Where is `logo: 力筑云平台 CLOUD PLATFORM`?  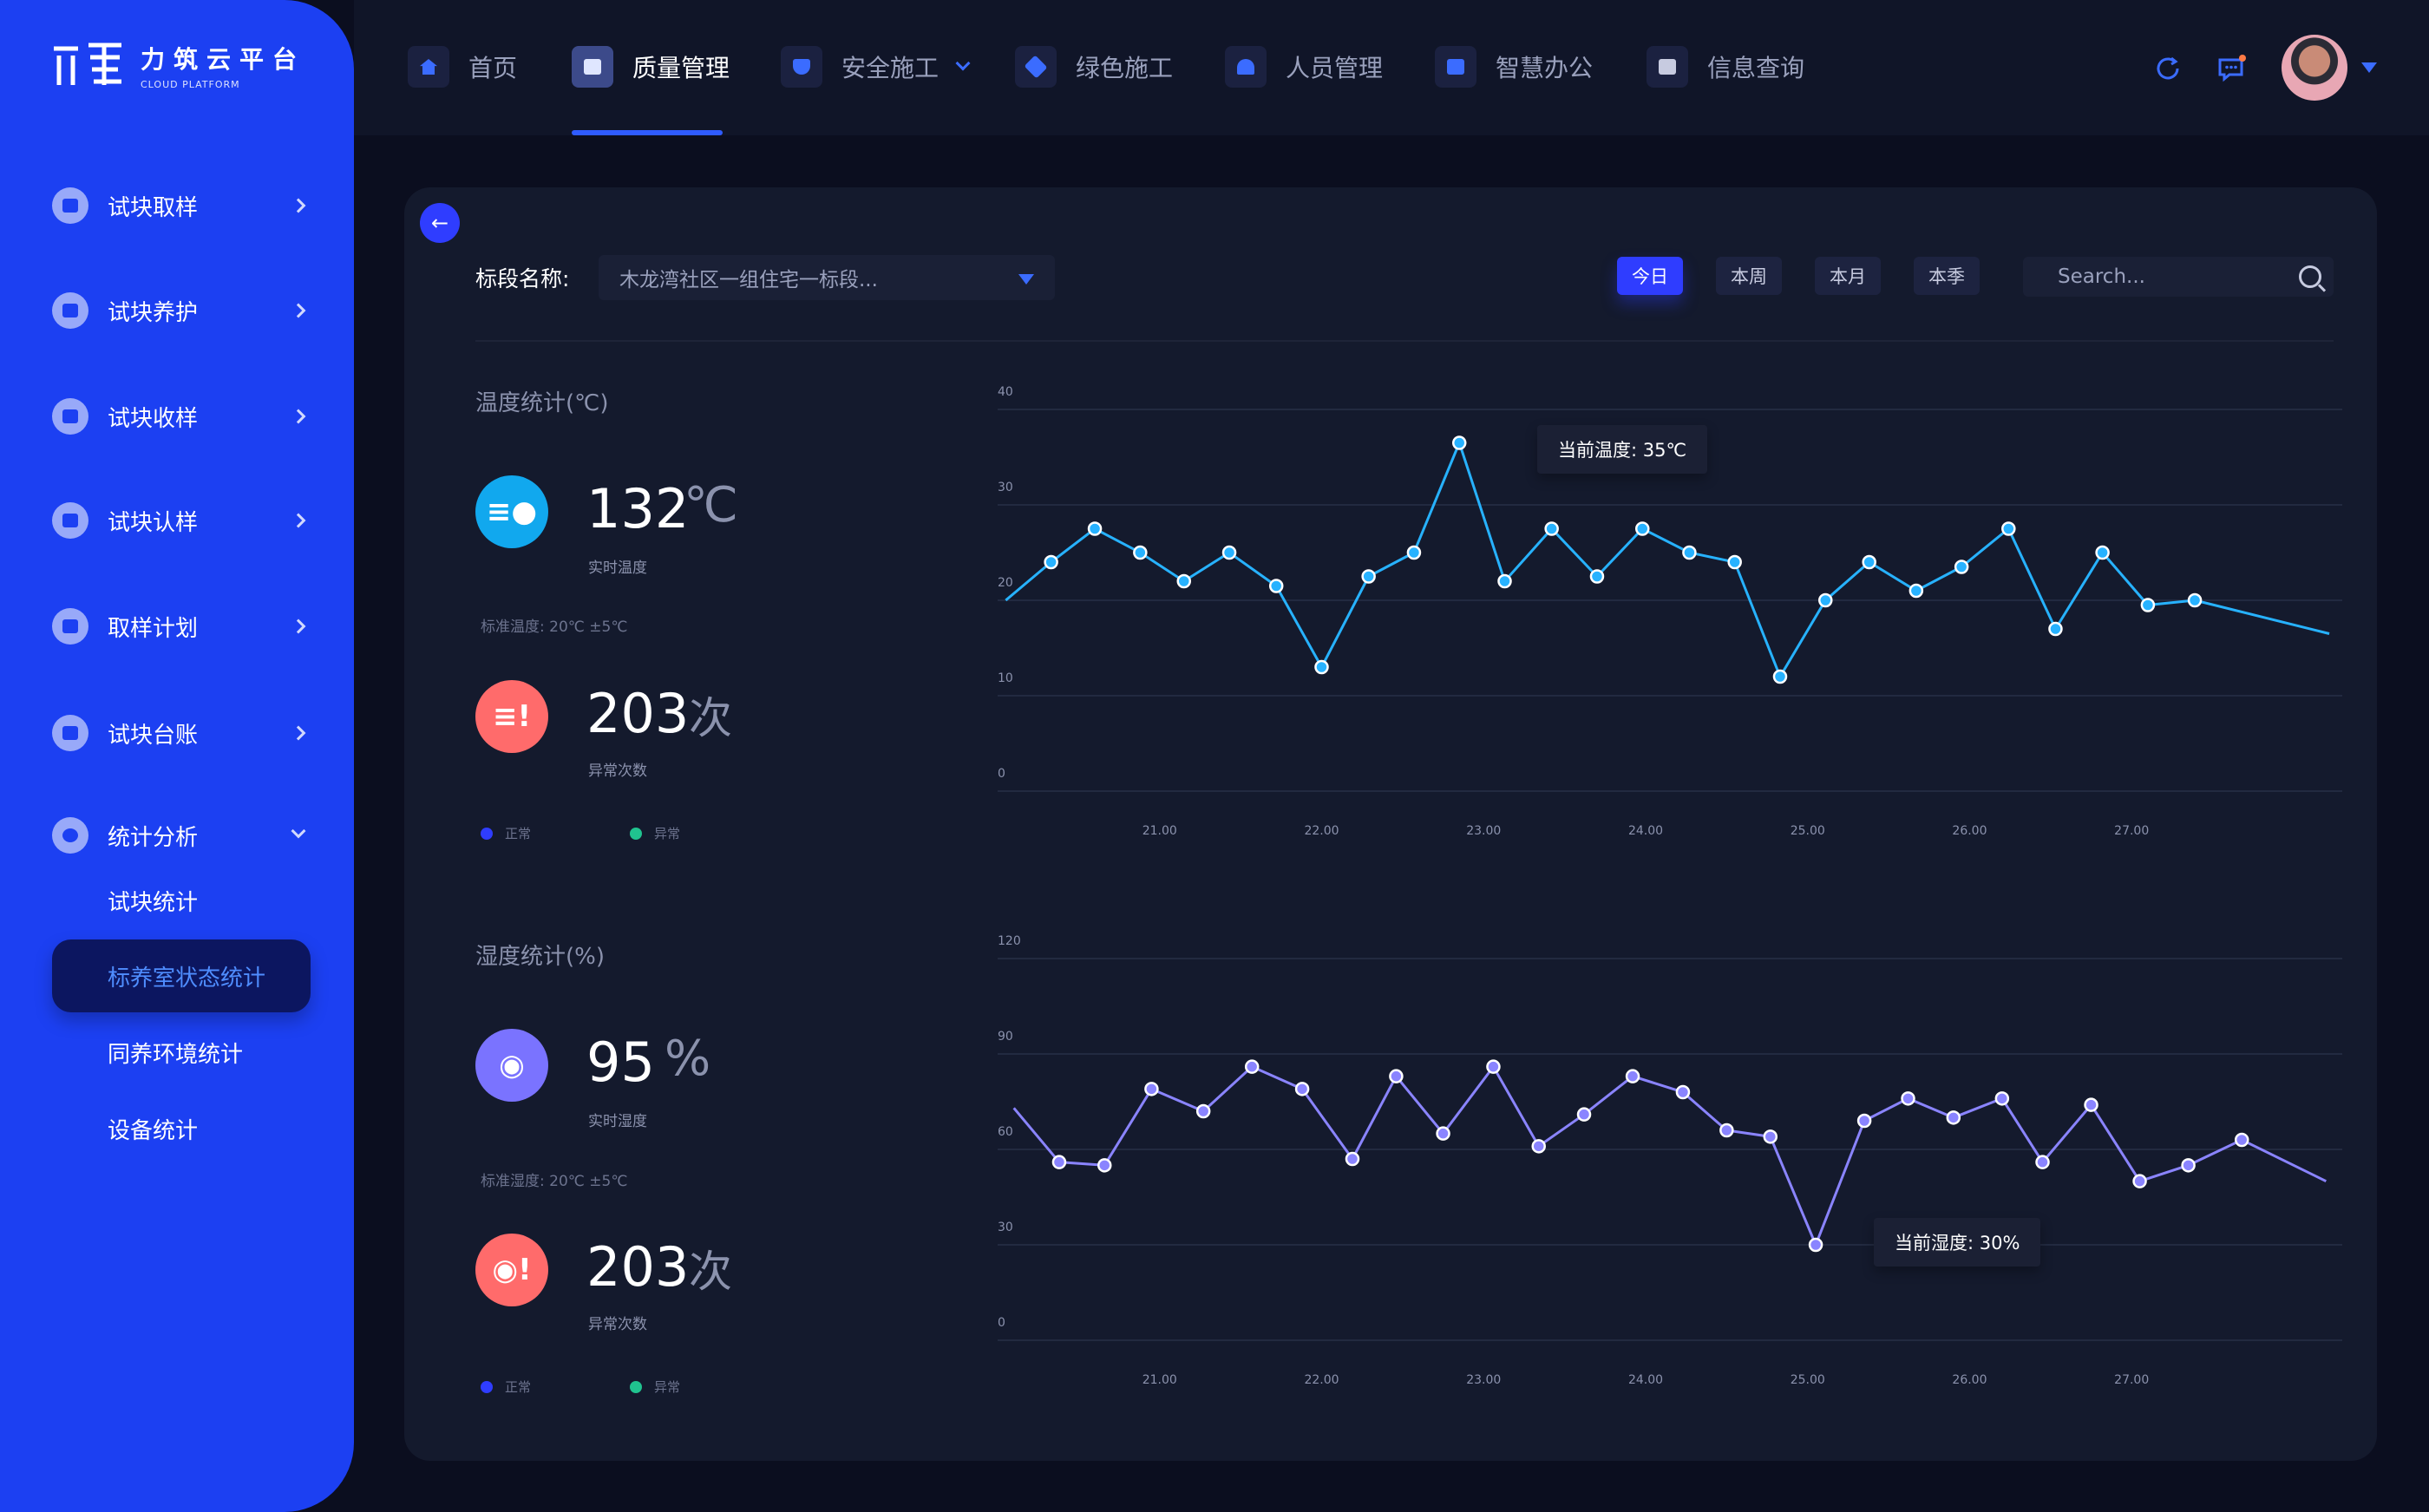
logo: 力筑云平台 CLOUD PLATFORM is located at coordinates (178, 65).